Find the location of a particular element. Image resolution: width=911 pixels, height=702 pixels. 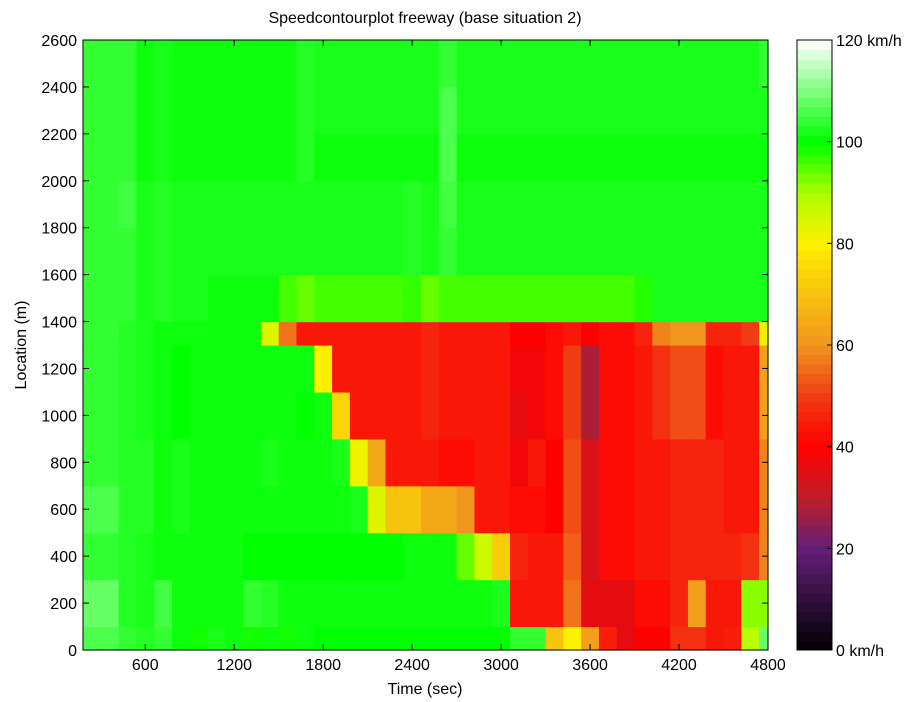

y-tick-label: 2200 is located at coordinates (59, 135).